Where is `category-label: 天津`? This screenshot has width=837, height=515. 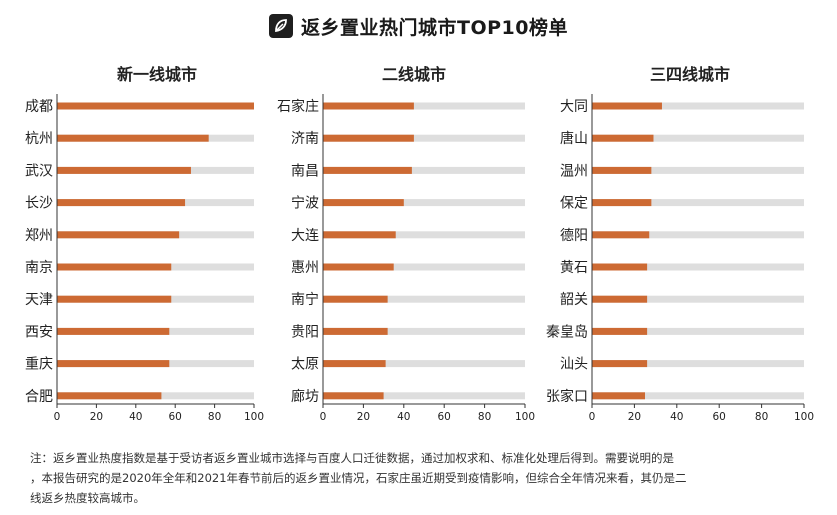 category-label: 天津 is located at coordinates (39, 300).